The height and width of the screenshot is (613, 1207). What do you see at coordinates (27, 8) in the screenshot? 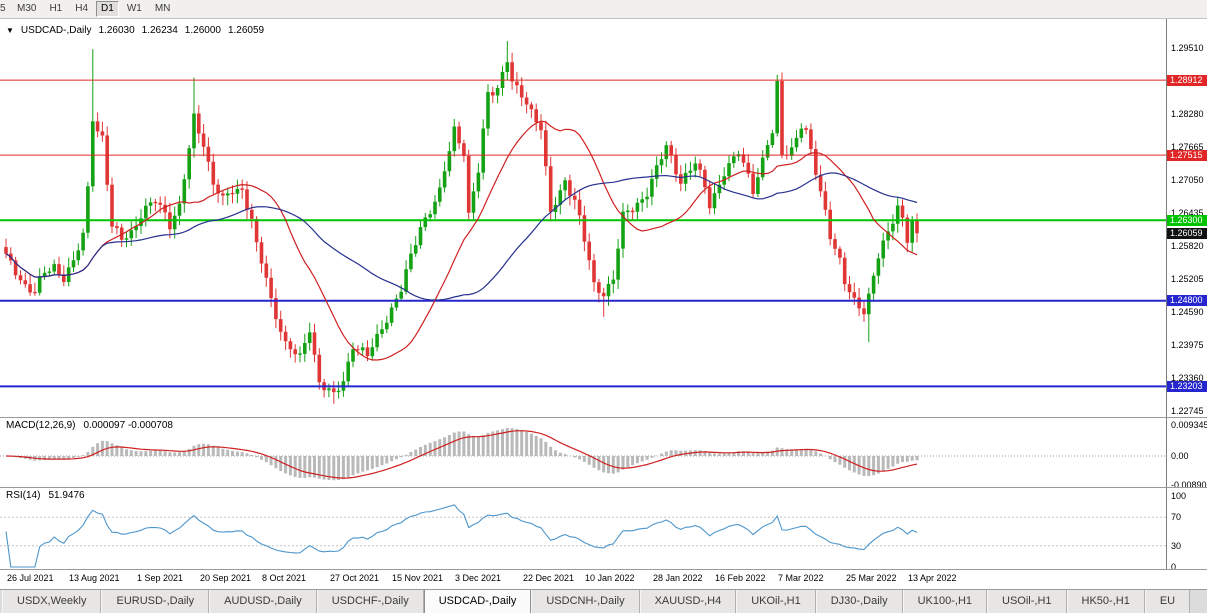
I see `timeframe-button-m30: M30` at bounding box center [27, 8].